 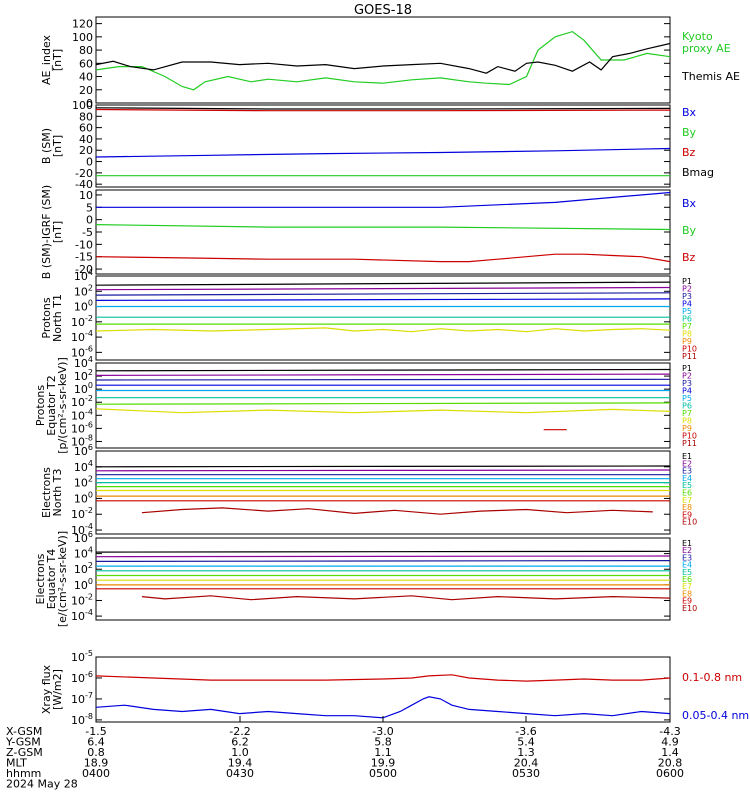 What do you see at coordinates (57, 318) in the screenshot?
I see `y-axis-label: North T1` at bounding box center [57, 318].